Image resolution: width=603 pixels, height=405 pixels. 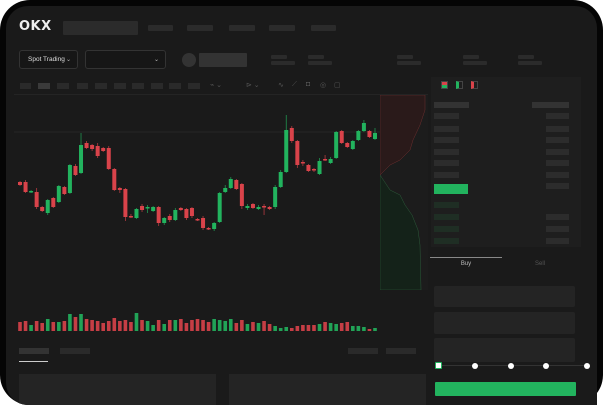 I want to click on tab-buy: Buy, so click(x=466, y=264).